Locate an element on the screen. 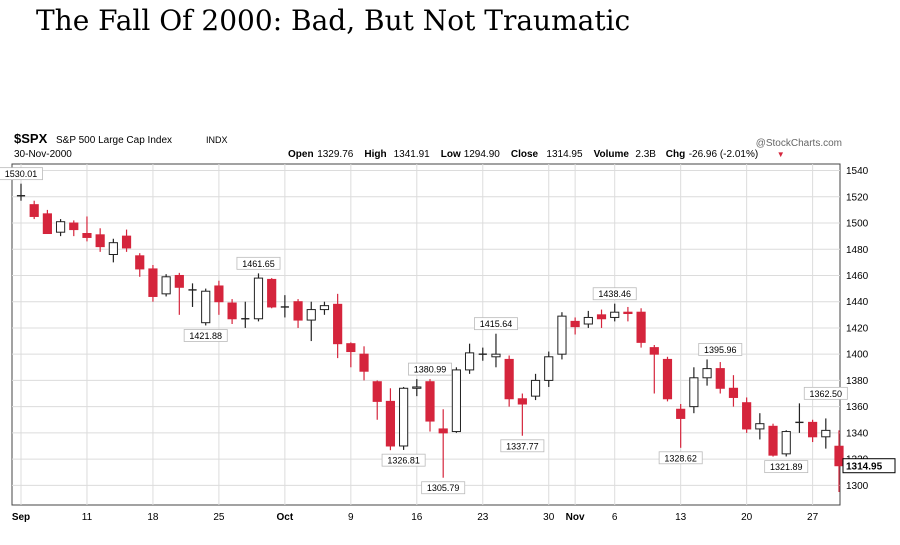 The image size is (900, 545). watermark: @StockCharts.com is located at coordinates (799, 143).